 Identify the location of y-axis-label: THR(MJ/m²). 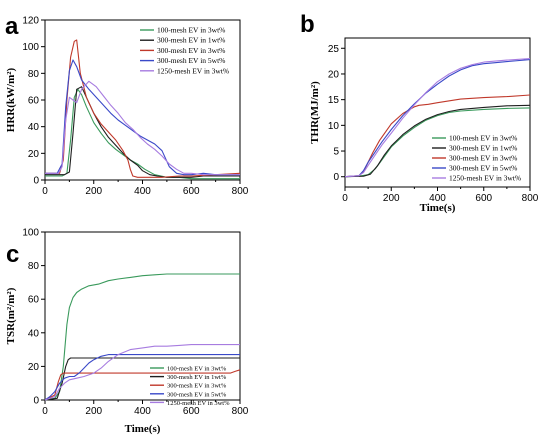
(315, 112).